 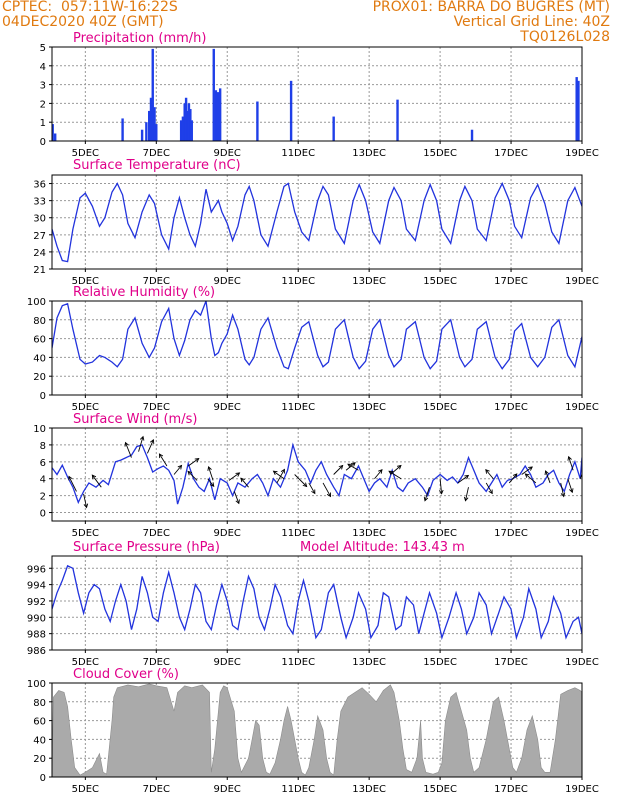 What do you see at coordinates (36, 635) in the screenshot?
I see `y-tick-label: 988` at bounding box center [36, 635].